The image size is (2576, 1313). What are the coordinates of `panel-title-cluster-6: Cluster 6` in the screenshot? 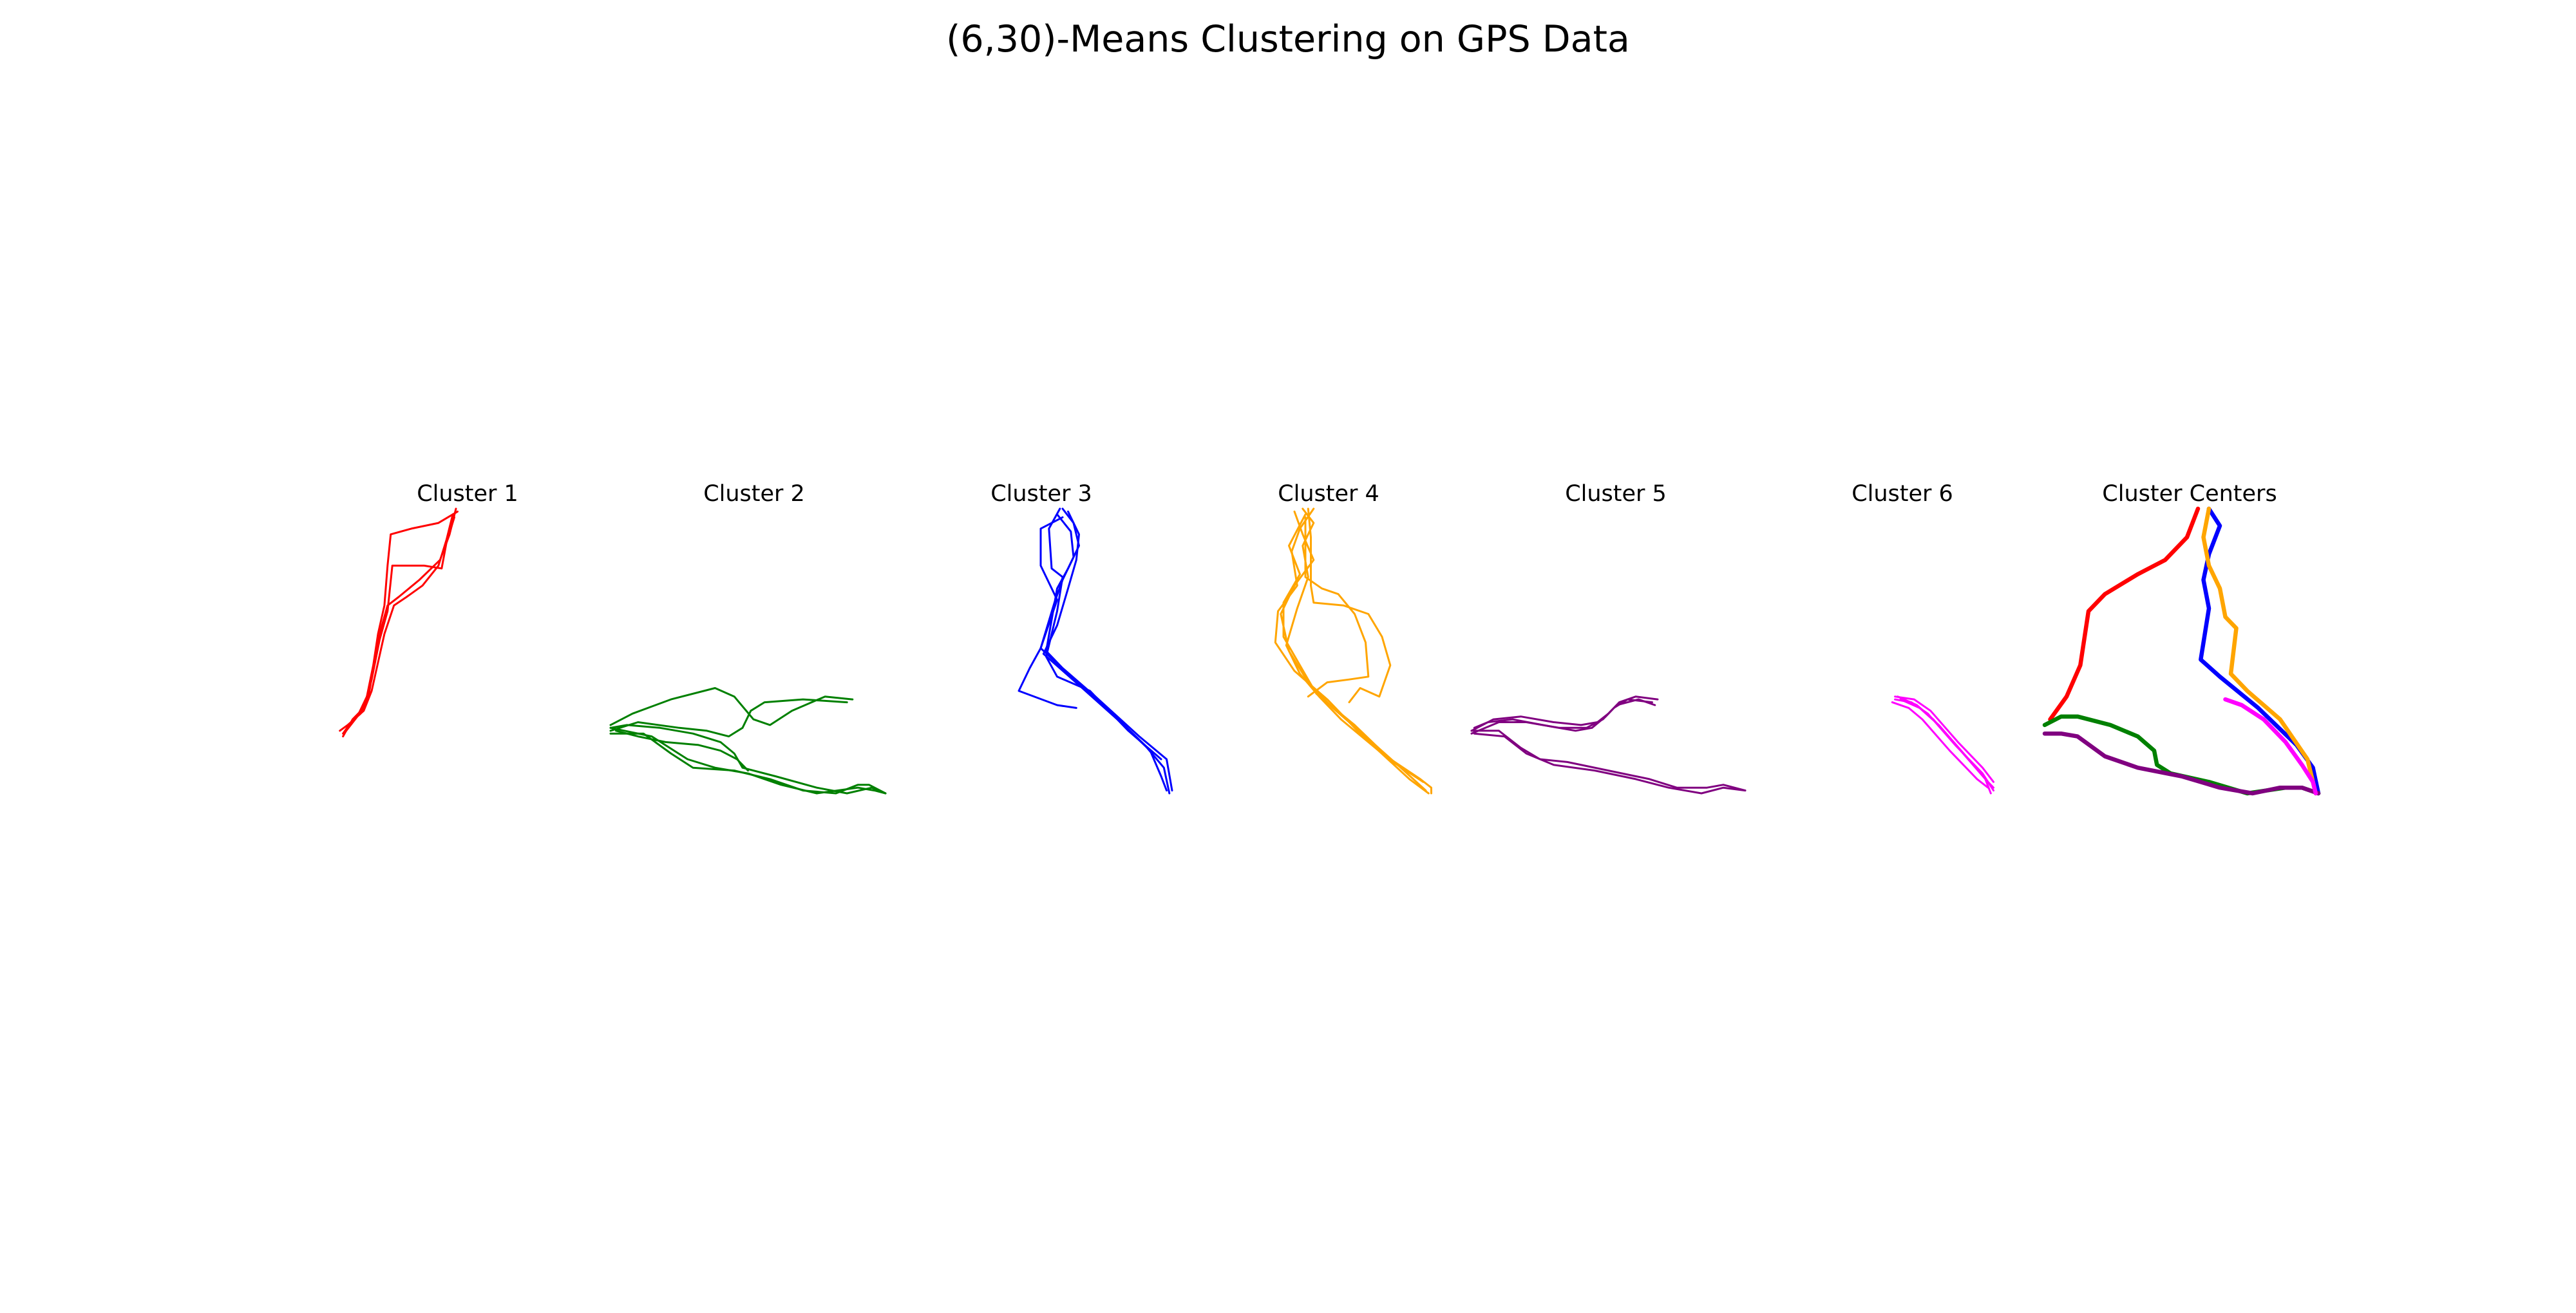 It's located at (1902, 494).